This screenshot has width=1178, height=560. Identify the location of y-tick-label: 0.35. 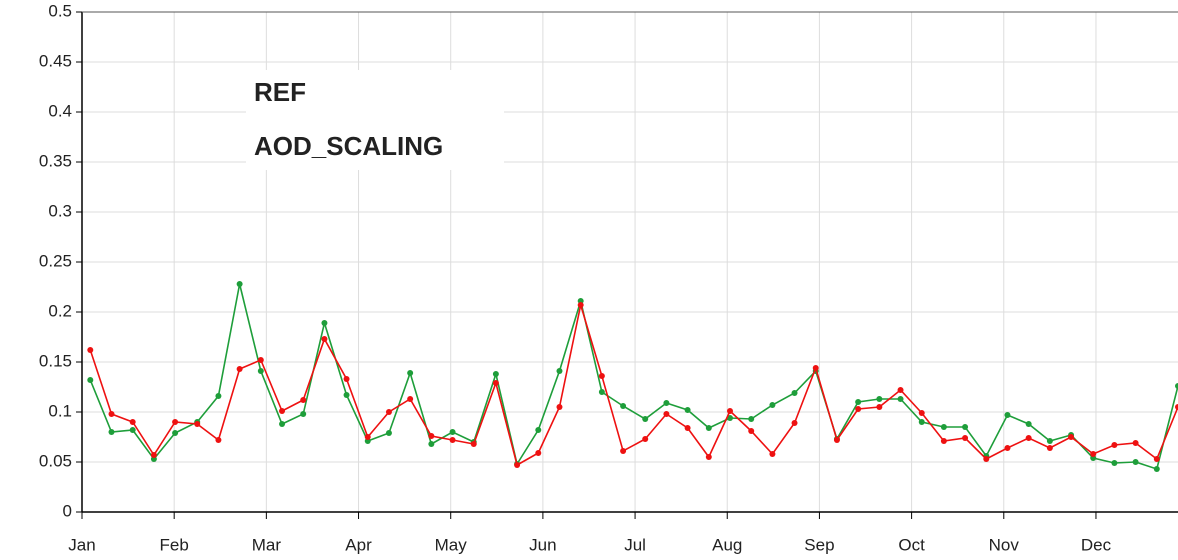
(55, 160).